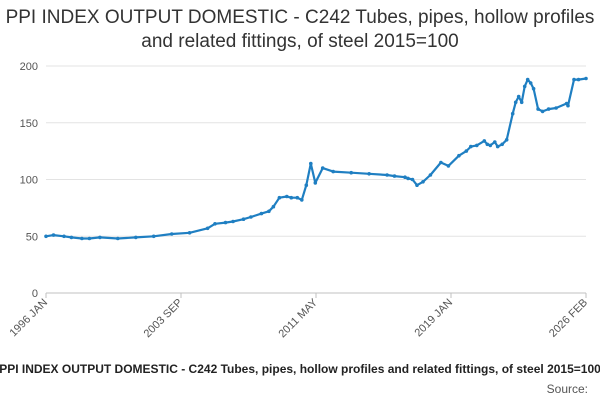 Image resolution: width=600 pixels, height=400 pixels. What do you see at coordinates (29, 67) in the screenshot?
I see `y-tick-label: 200` at bounding box center [29, 67].